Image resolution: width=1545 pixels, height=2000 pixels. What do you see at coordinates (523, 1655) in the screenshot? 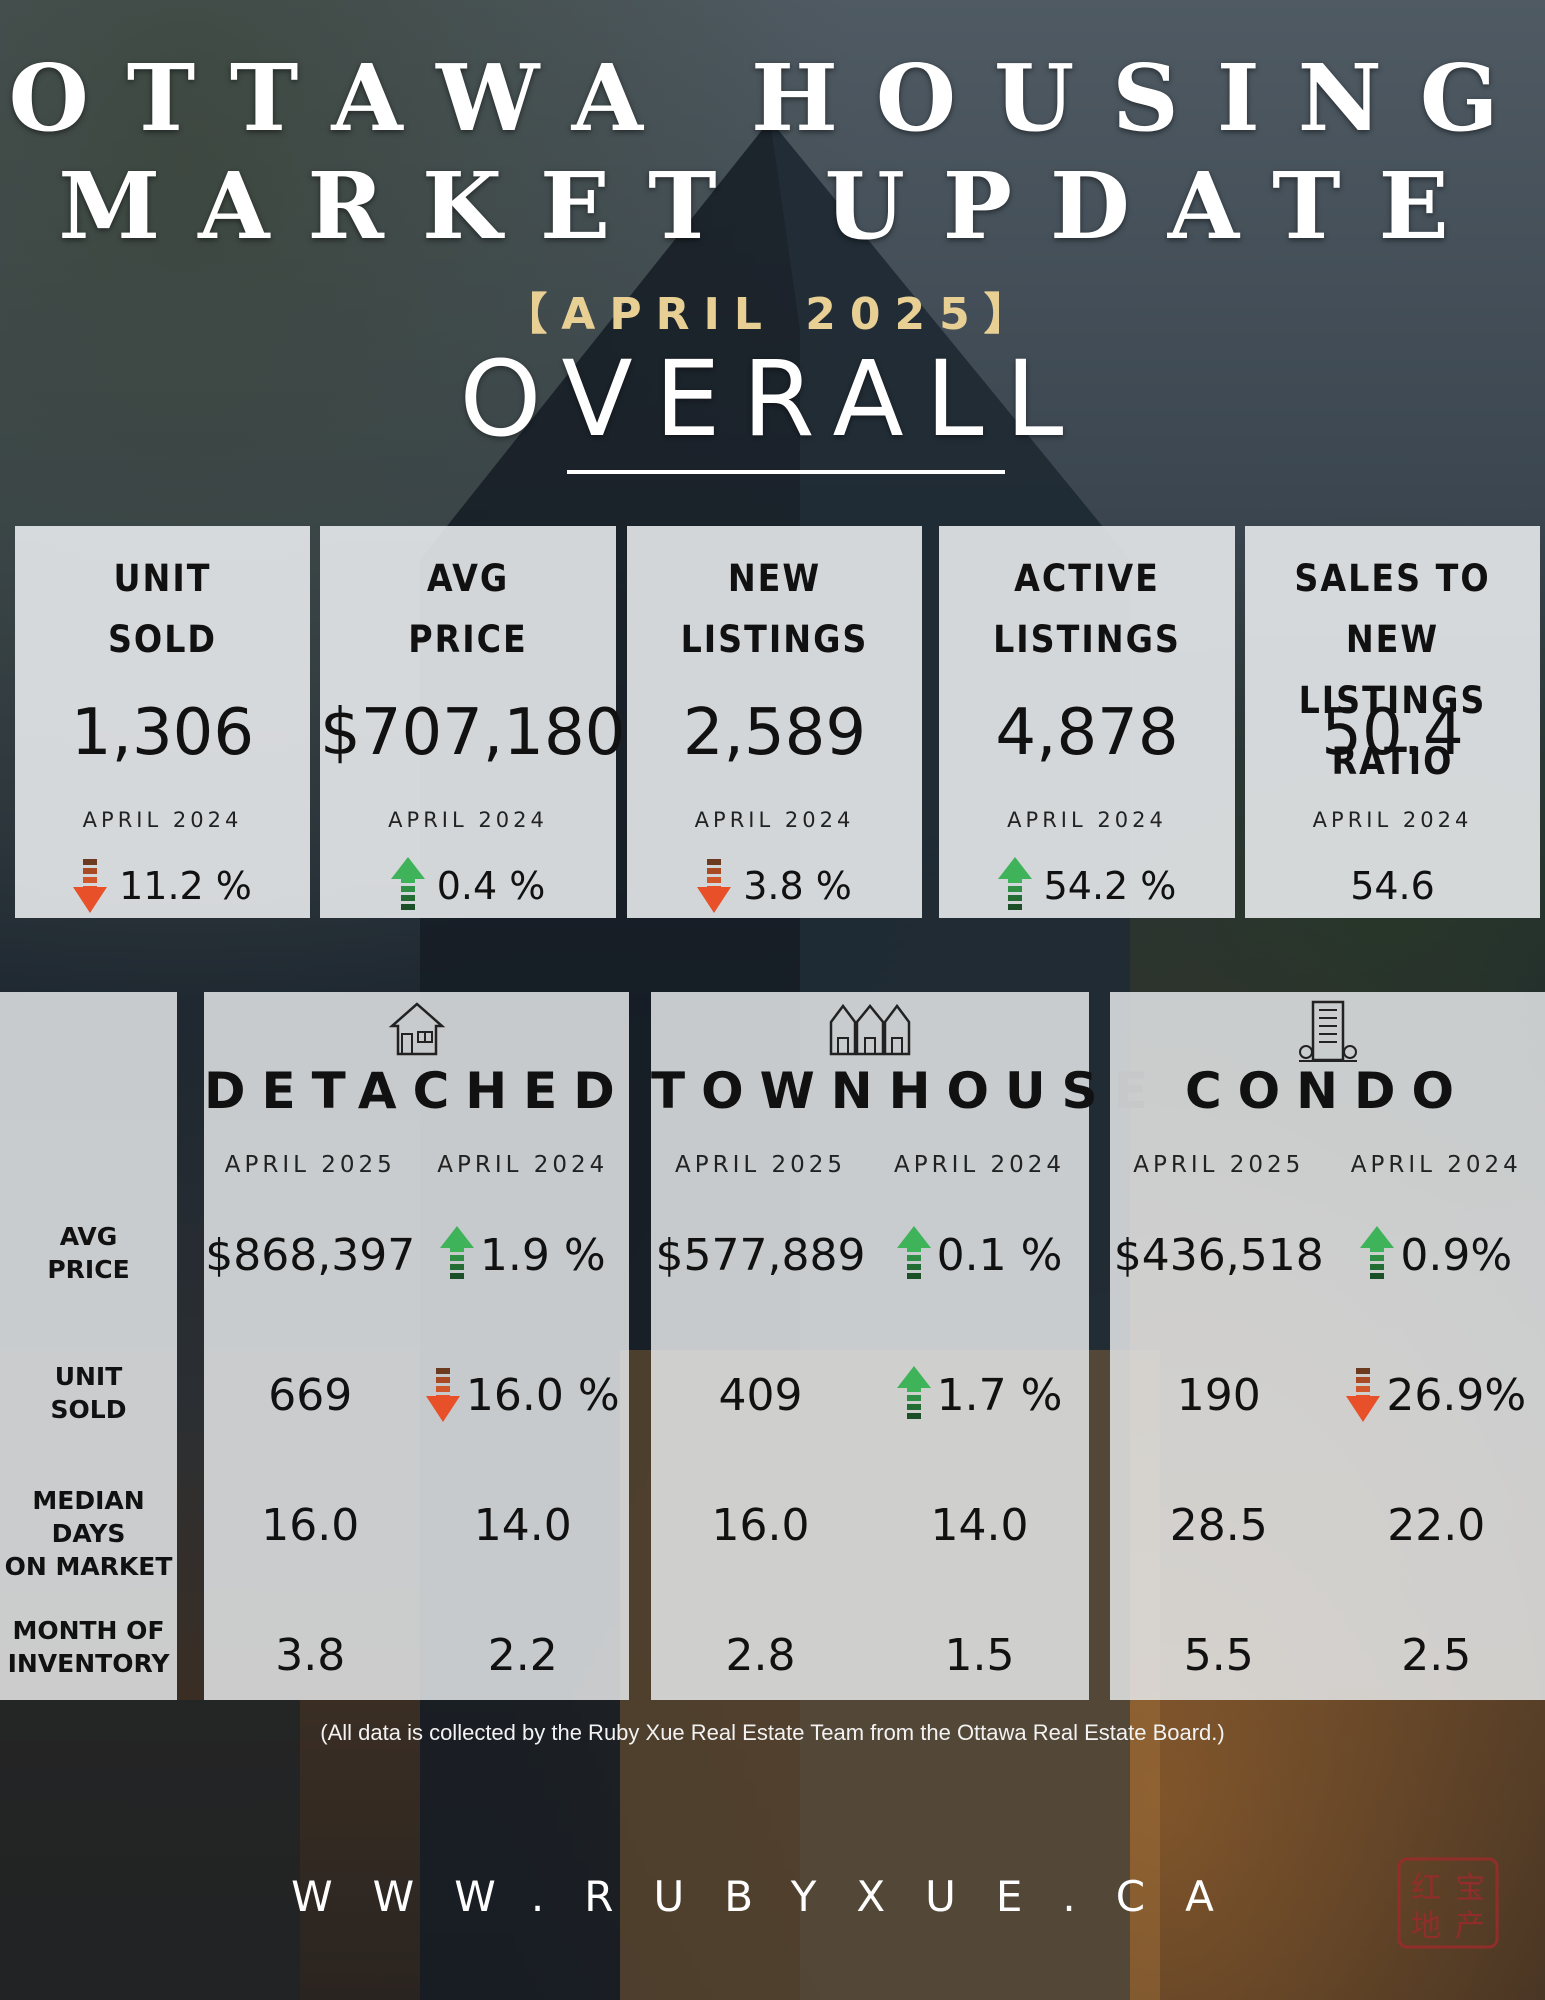
I see `month-inventory-2024: 2.2` at bounding box center [523, 1655].